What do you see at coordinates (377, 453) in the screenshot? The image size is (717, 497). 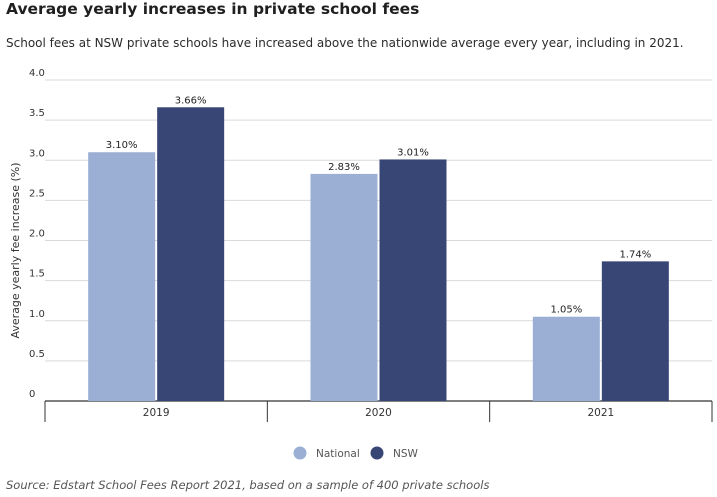 I see `legend-swatch-nsw` at bounding box center [377, 453].